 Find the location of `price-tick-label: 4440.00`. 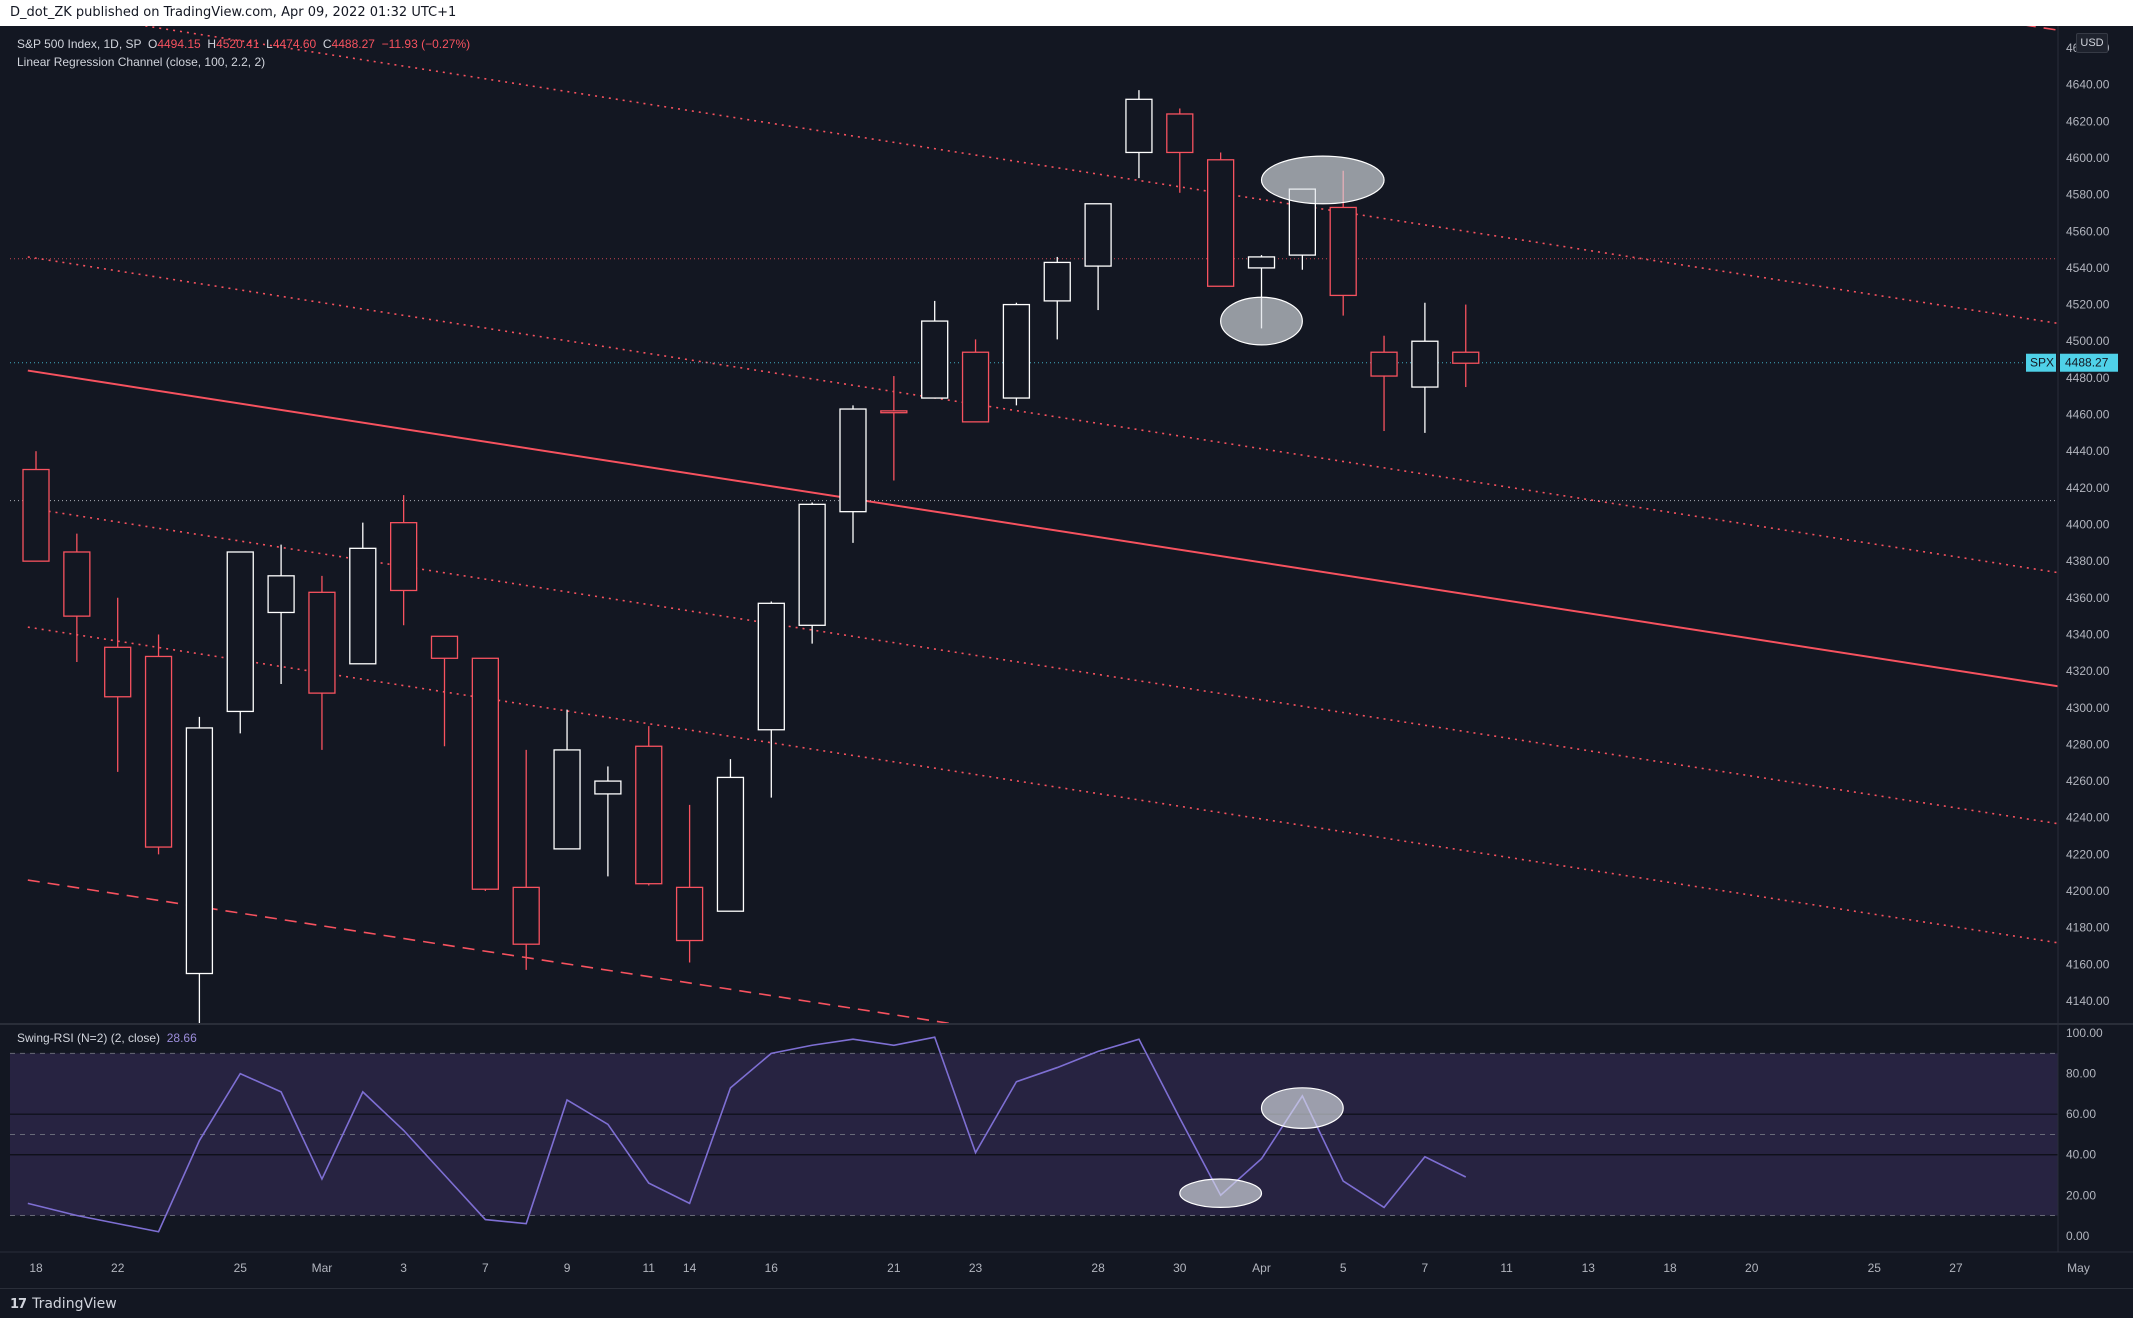

price-tick-label: 4440.00 is located at coordinates (2088, 451).